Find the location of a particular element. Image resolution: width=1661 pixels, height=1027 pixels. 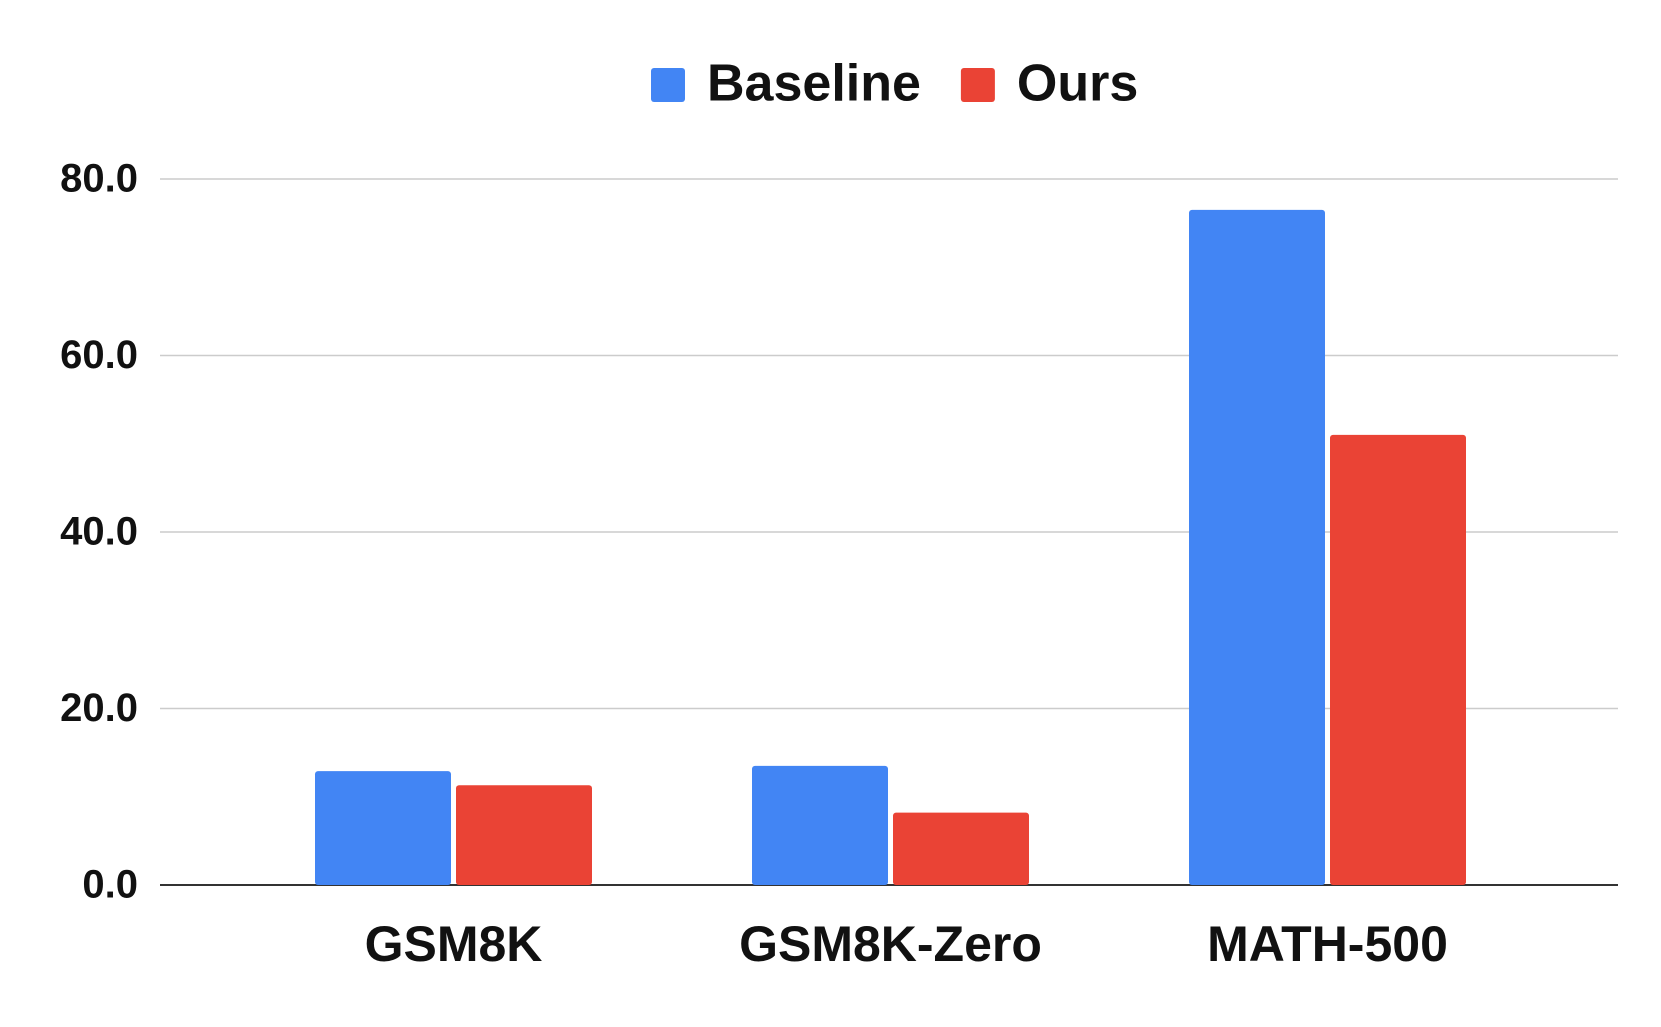

legend-label: Baseline is located at coordinates (814, 84).